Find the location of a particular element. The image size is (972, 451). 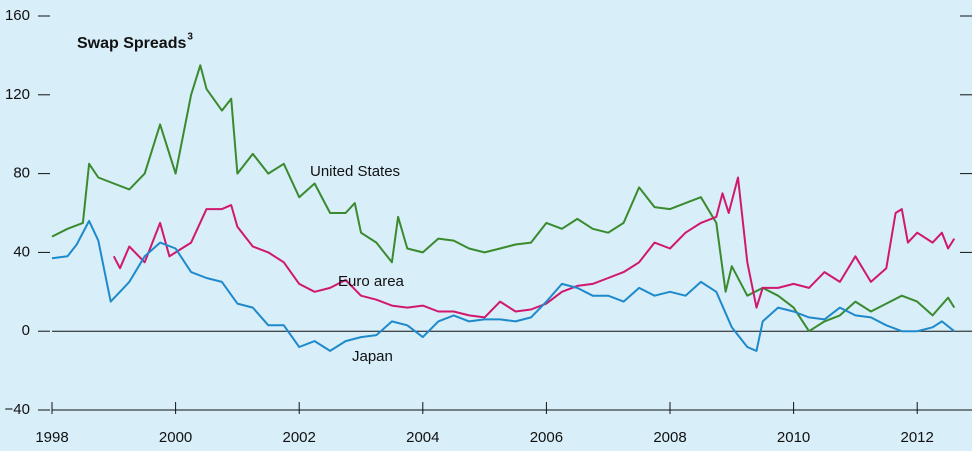

x-tick-label: 2002 is located at coordinates (299, 437).